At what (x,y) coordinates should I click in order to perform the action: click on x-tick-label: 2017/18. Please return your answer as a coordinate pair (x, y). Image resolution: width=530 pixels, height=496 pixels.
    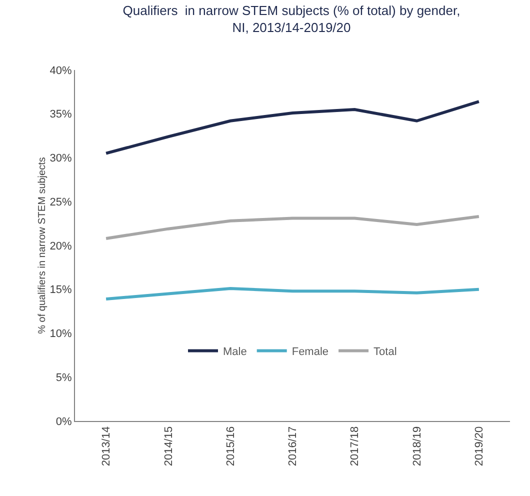
    Looking at the image, I should click on (355, 446).